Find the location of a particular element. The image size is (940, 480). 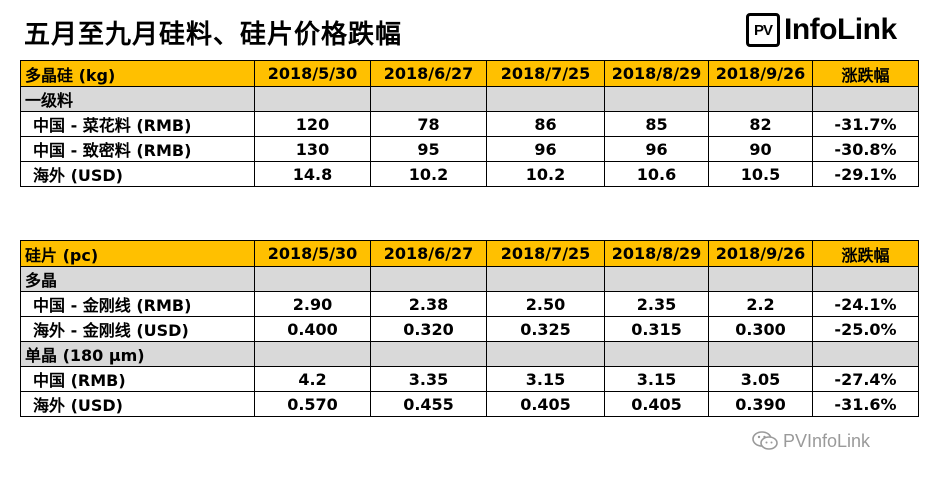

price-cell: 14.8 is located at coordinates (312, 174).